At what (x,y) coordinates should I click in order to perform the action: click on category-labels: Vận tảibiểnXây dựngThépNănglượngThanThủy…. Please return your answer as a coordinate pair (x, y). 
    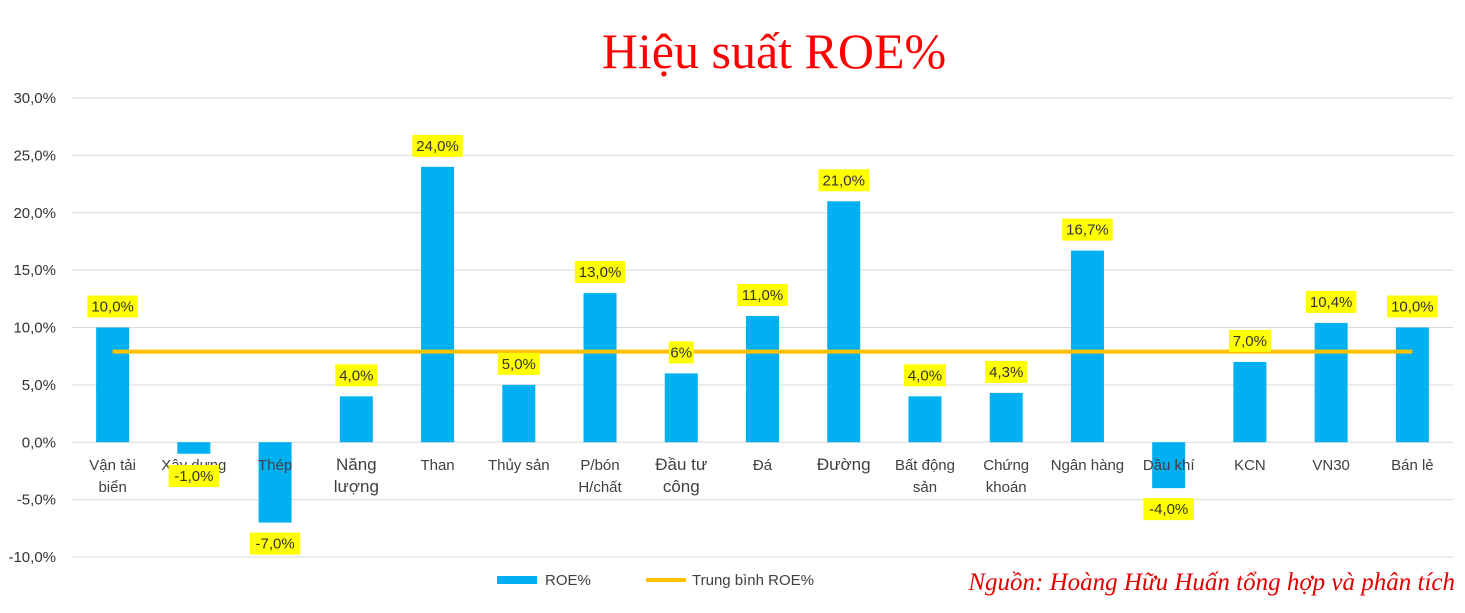
    Looking at the image, I should click on (761, 475).